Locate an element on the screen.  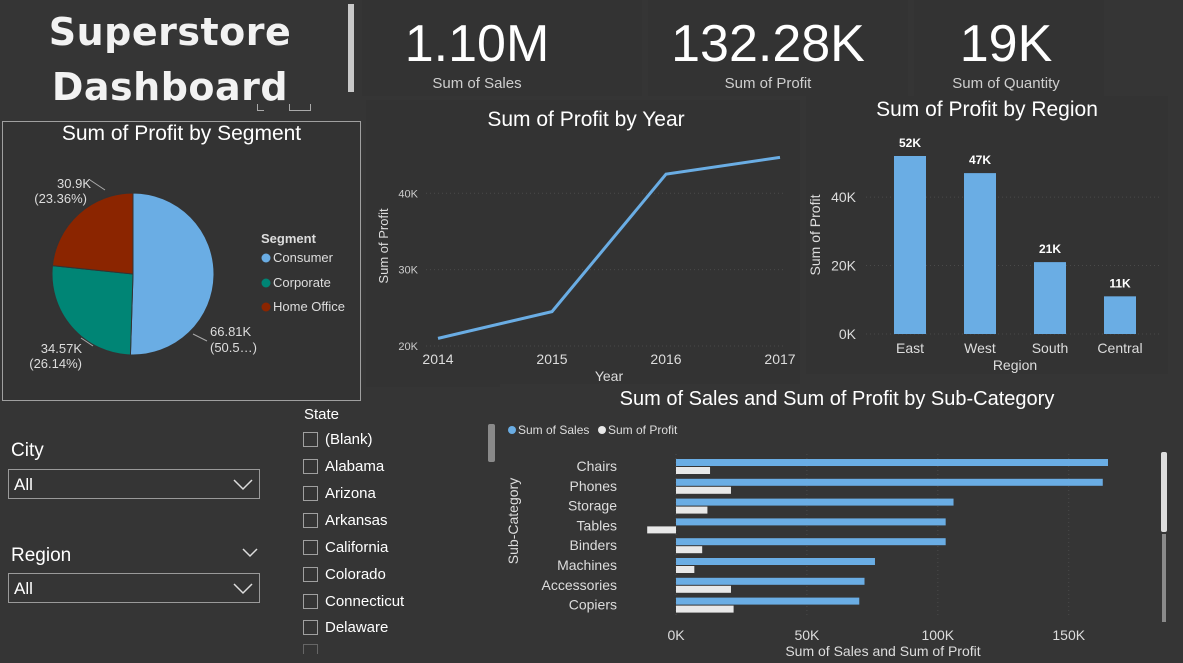
pie-leader-consumer is located at coordinates (200, 337).